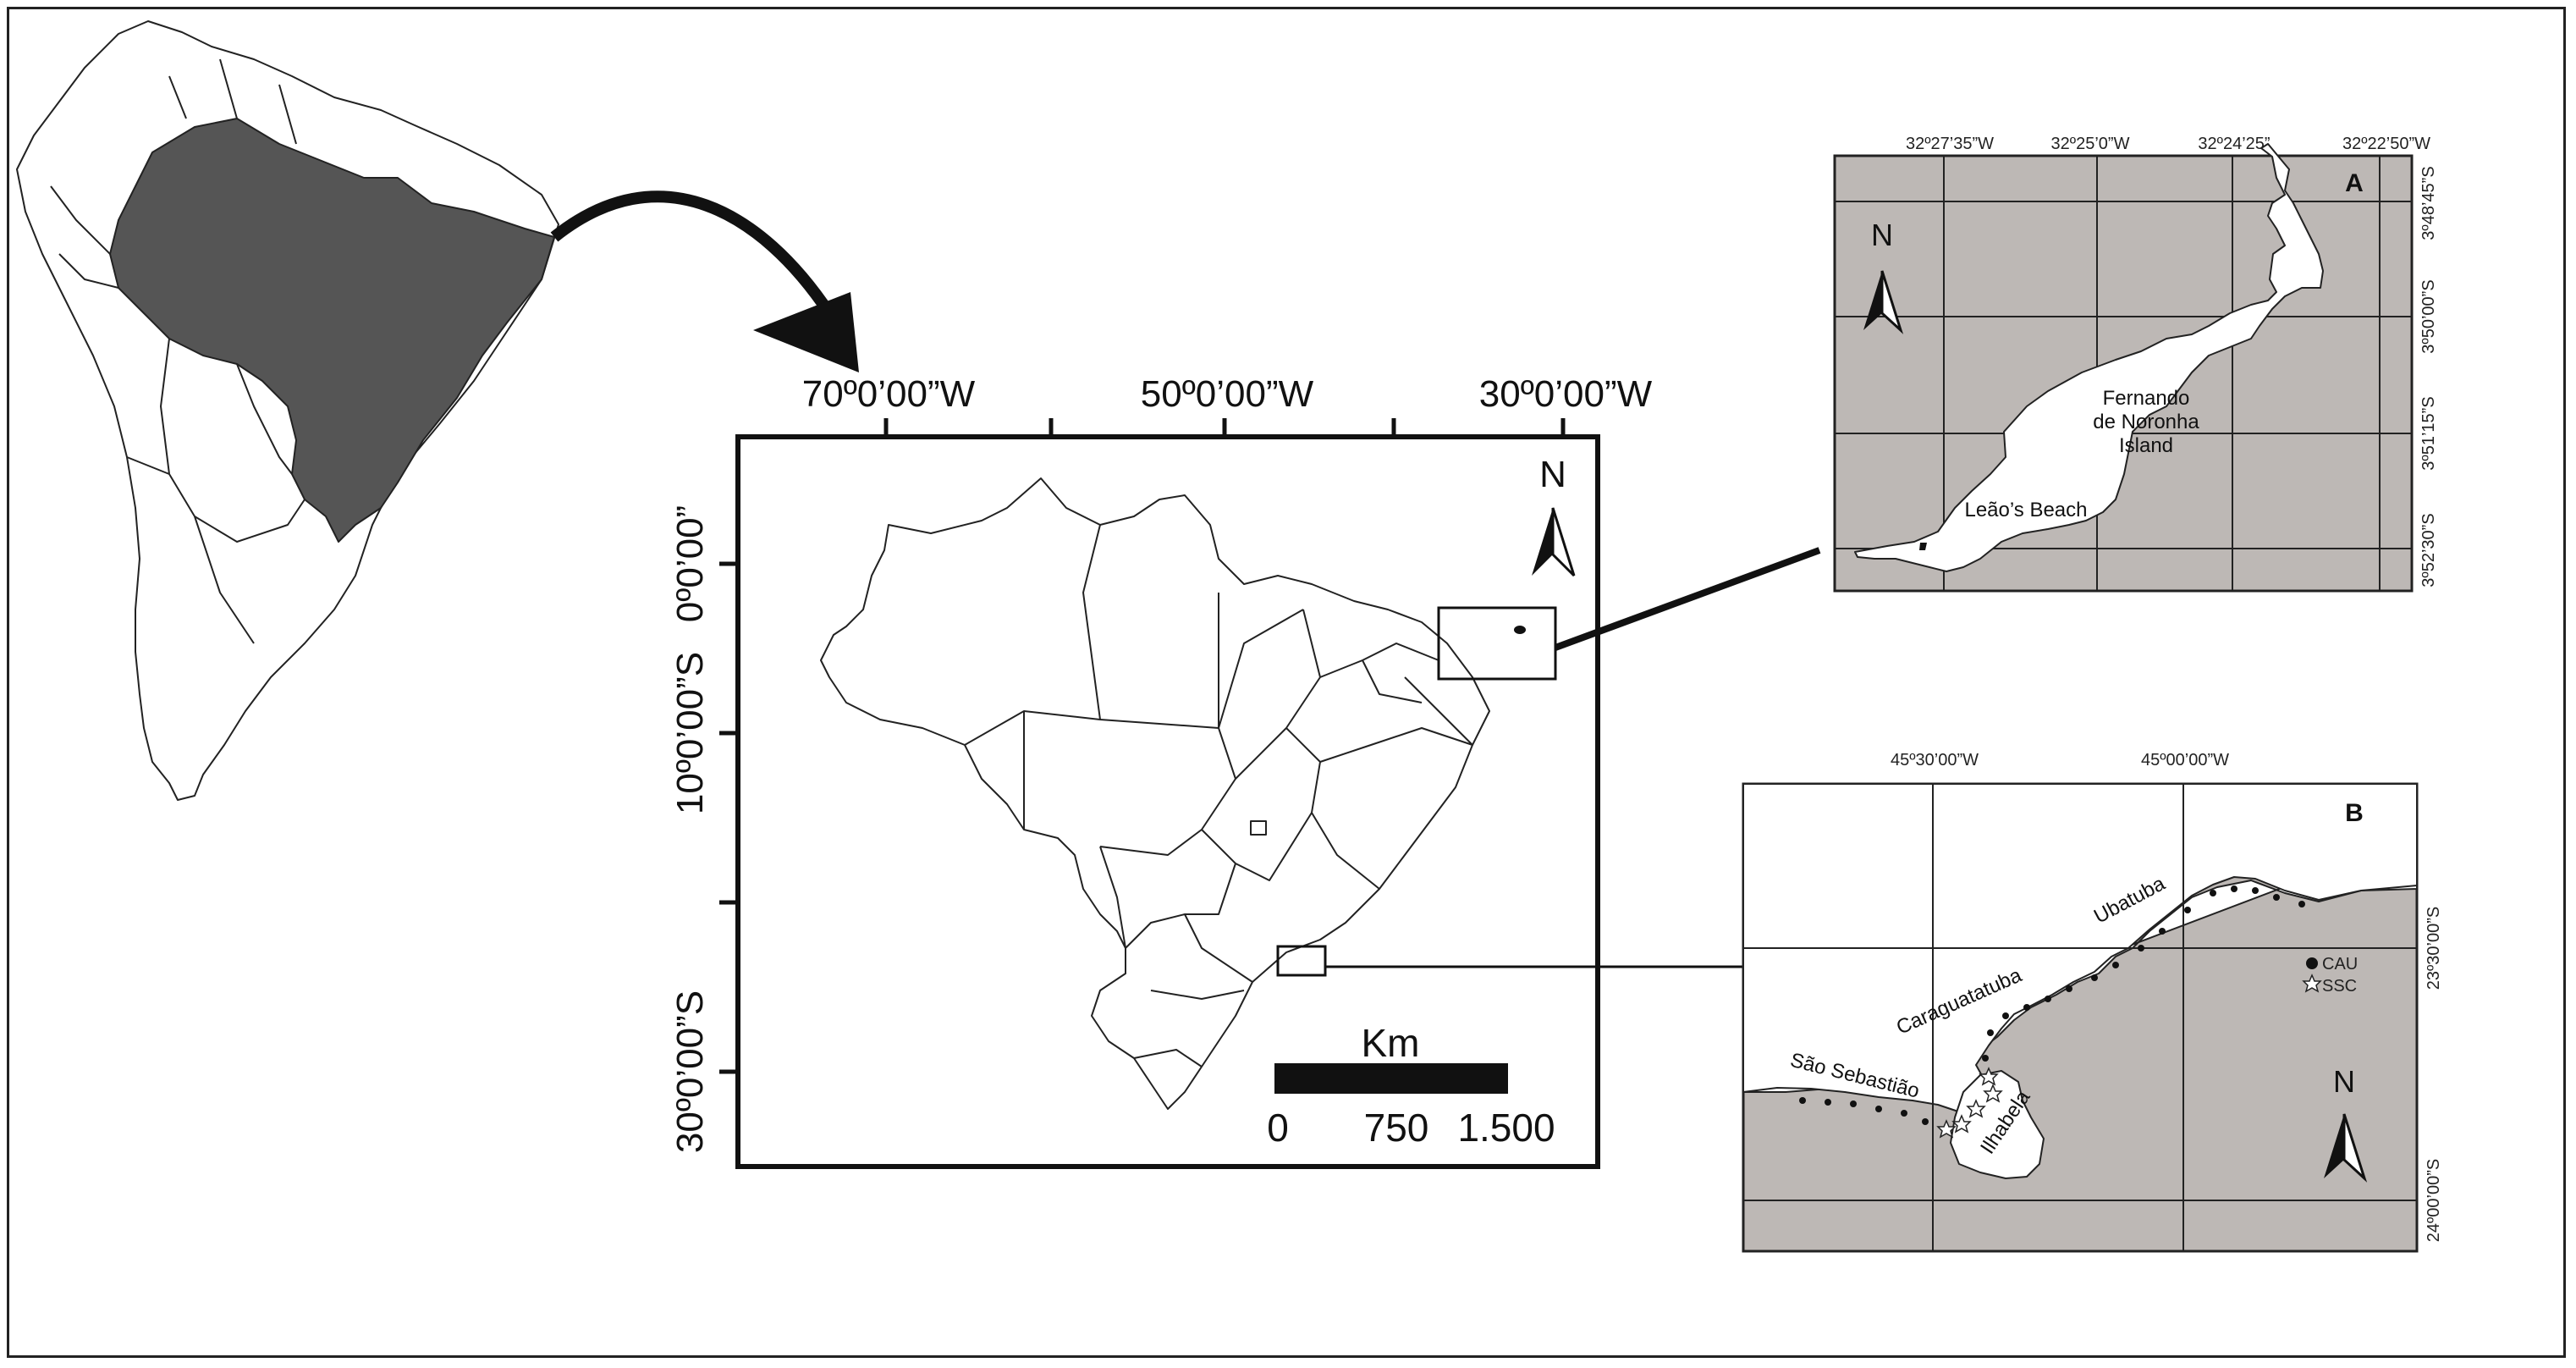 The height and width of the screenshot is (1368, 2576). What do you see at coordinates (2234, 144) in the screenshot?
I see `inset-a-lon-3: 32º24’25”` at bounding box center [2234, 144].